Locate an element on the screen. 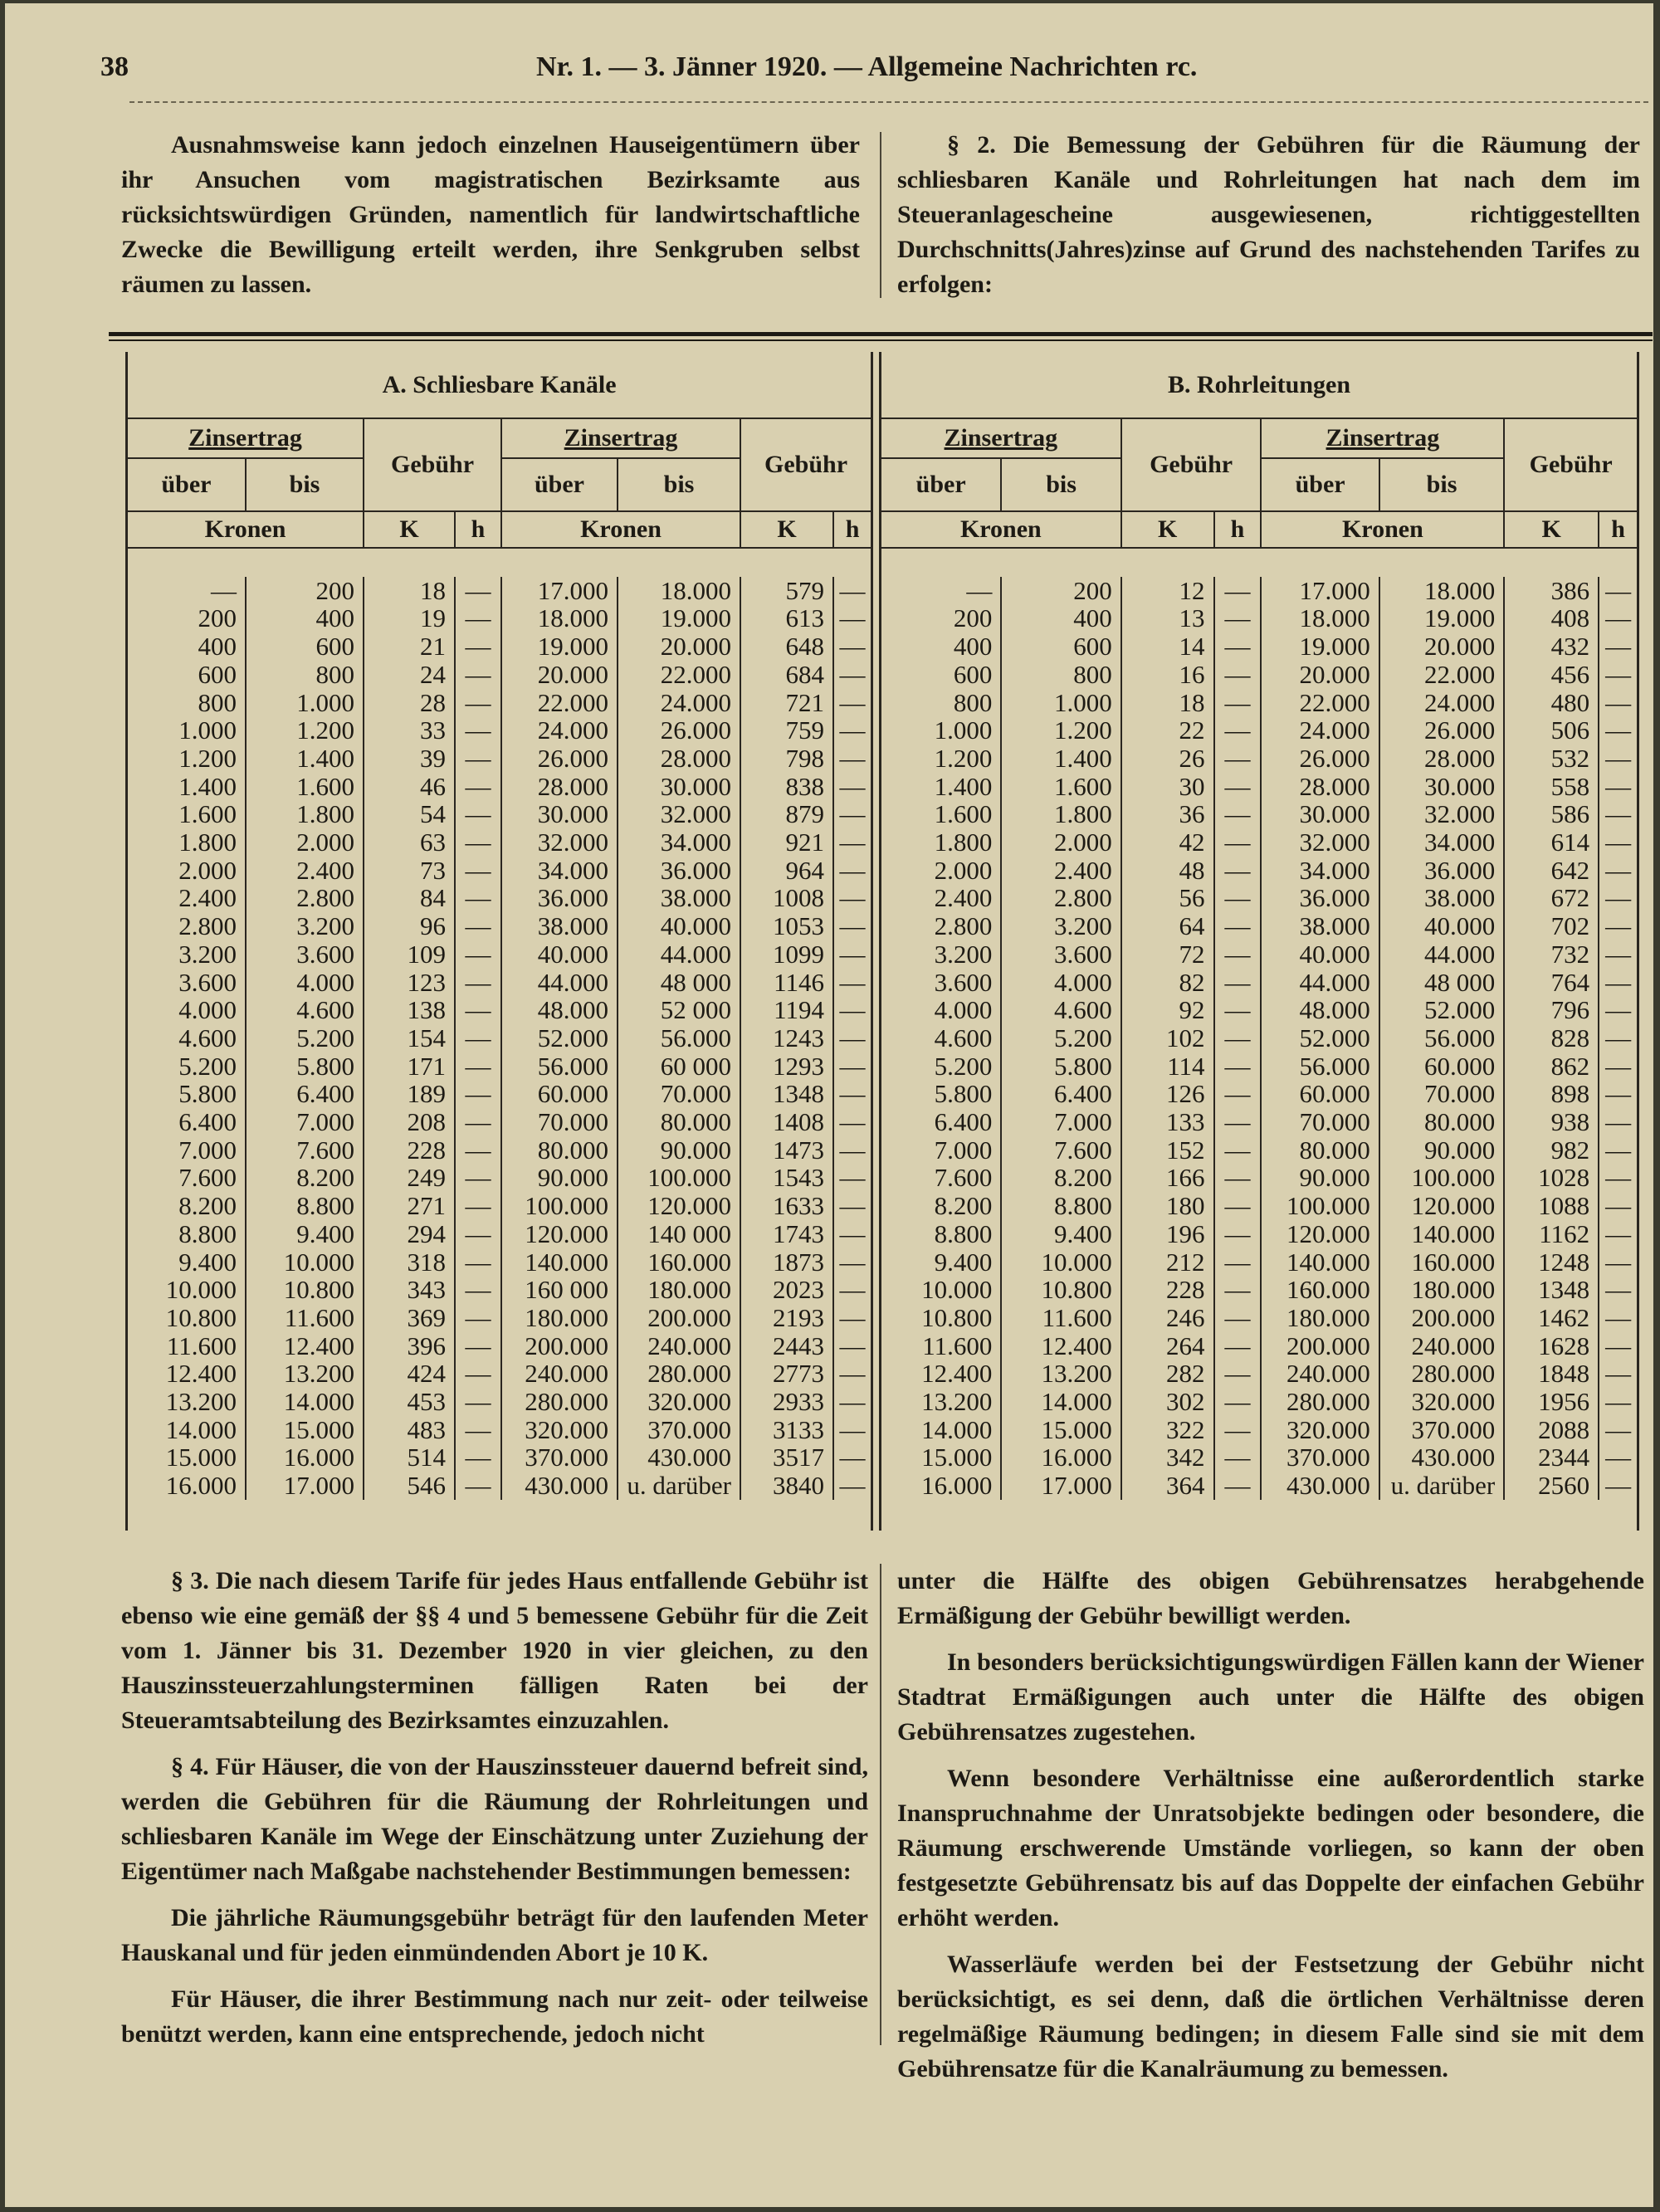  from-cell: 36.000 is located at coordinates (559, 898).